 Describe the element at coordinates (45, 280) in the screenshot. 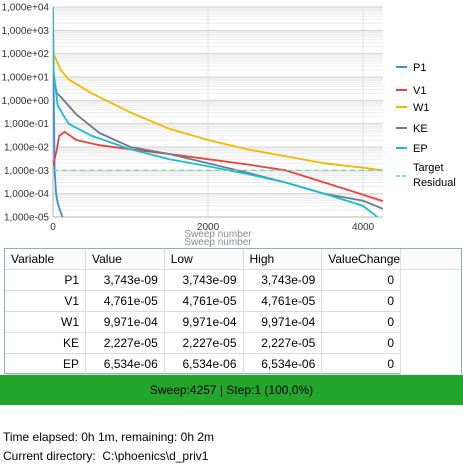

I see `cell-variable: P1` at that location.